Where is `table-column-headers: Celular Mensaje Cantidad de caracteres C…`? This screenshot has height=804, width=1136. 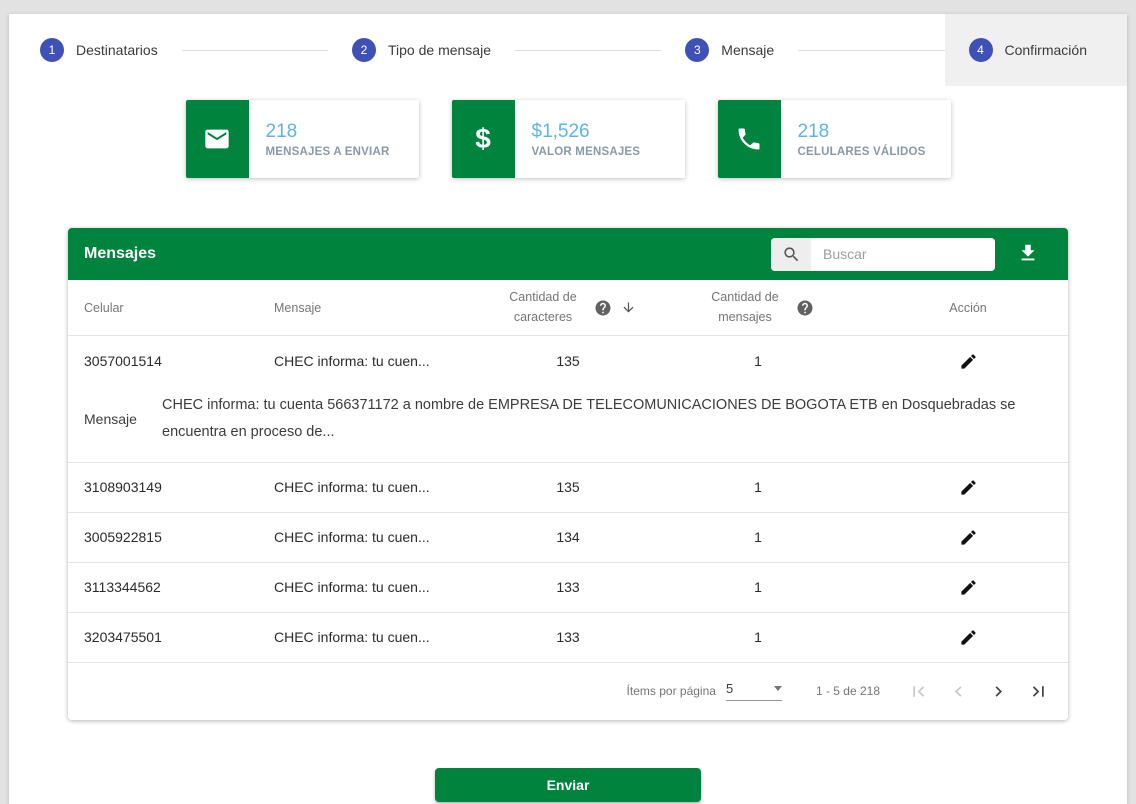 table-column-headers: Celular Mensaje Cantidad de caracteres C… is located at coordinates (568, 308).